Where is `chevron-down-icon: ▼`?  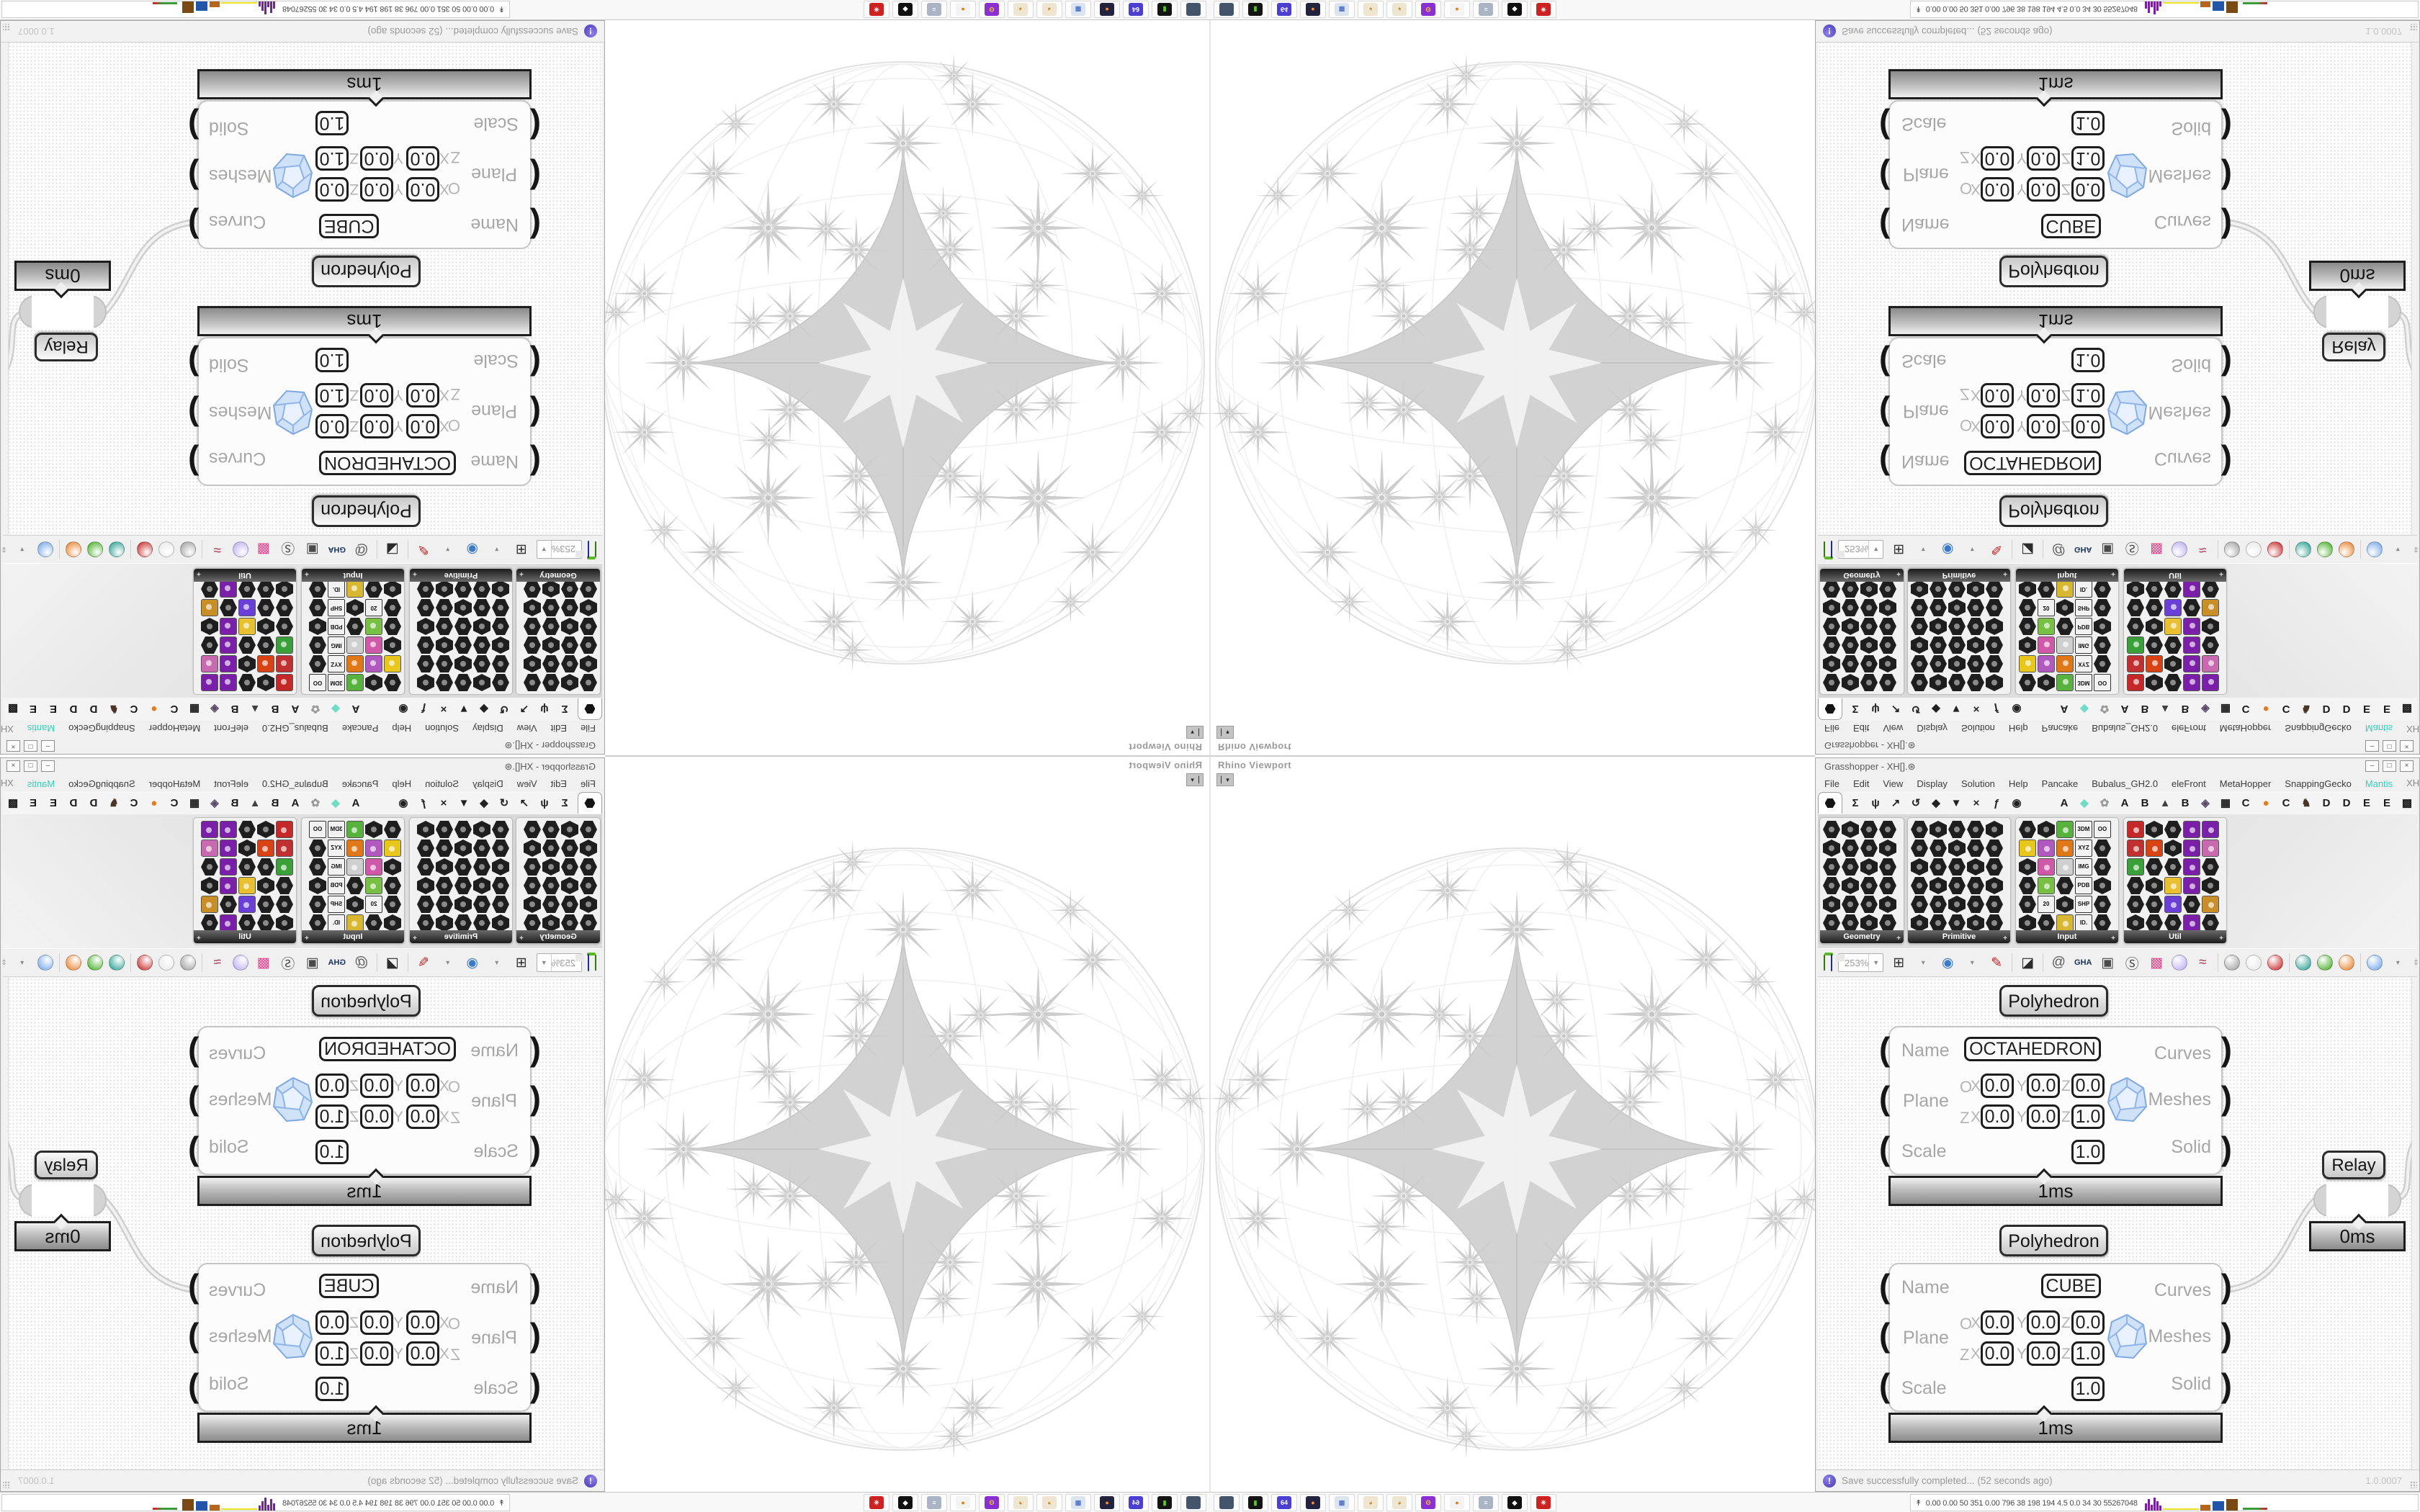
chevron-down-icon: ▼ is located at coordinates (1875, 549).